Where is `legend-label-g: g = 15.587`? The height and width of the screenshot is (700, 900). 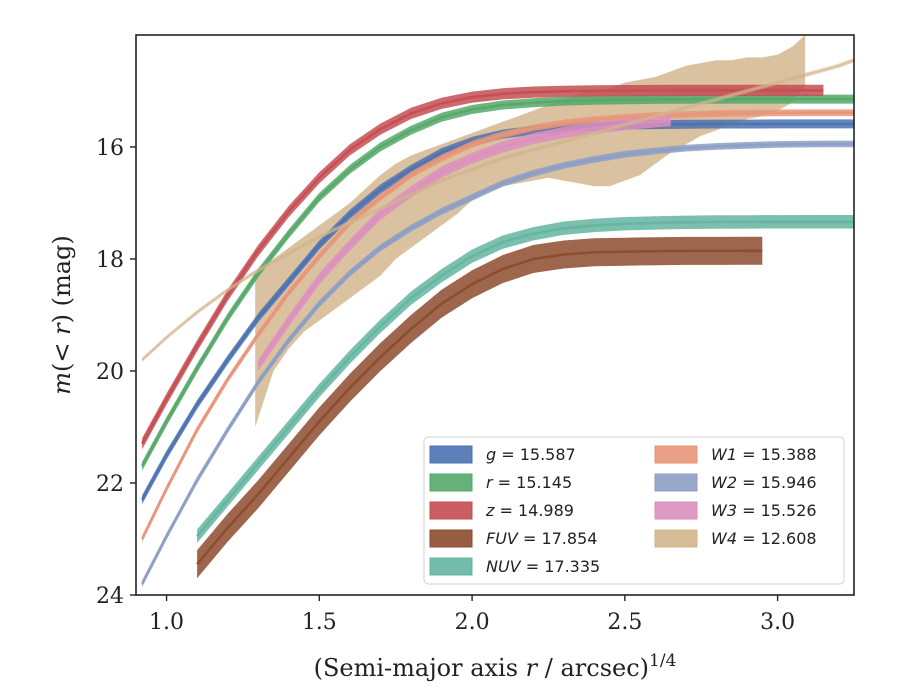
legend-label-g: g = 15.587 is located at coordinates (531, 454).